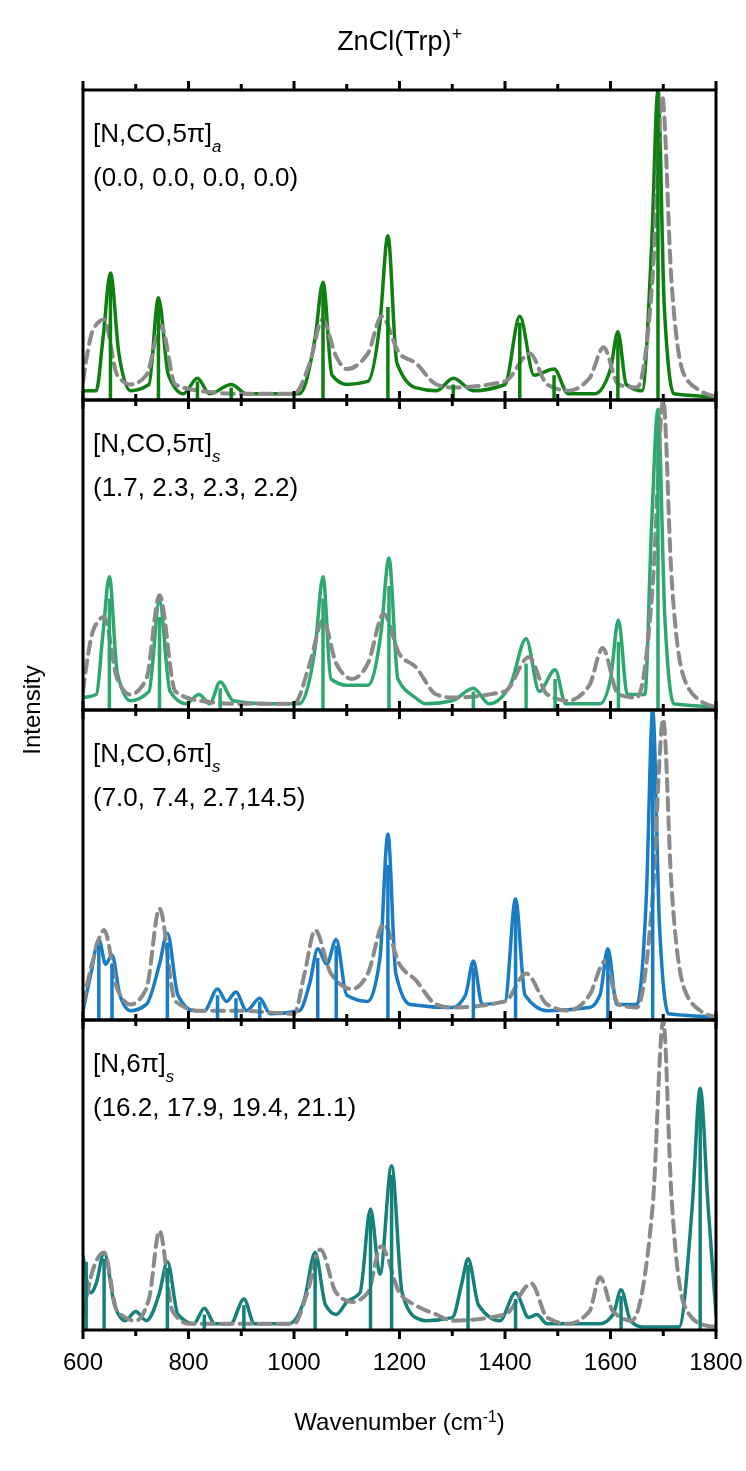 This screenshot has height=1471, width=746. I want to click on annotation: (16.2, 17.9, 19.4, 21.1), so click(225, 1107).